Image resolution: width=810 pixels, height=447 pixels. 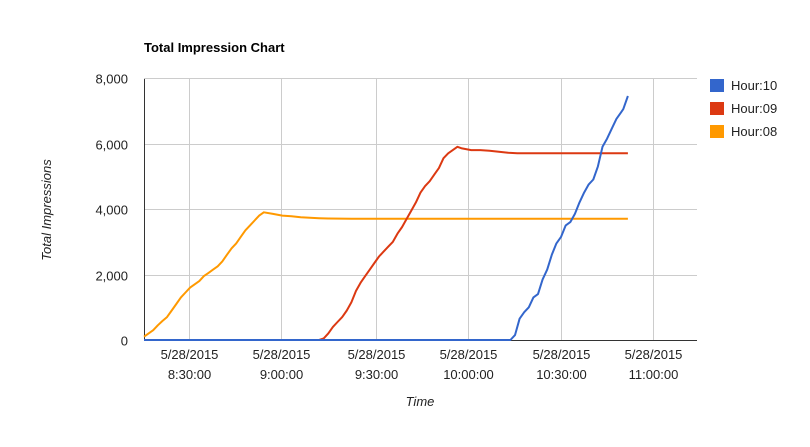 I want to click on x-tick-time-label: 10:30:00, so click(x=561, y=374).